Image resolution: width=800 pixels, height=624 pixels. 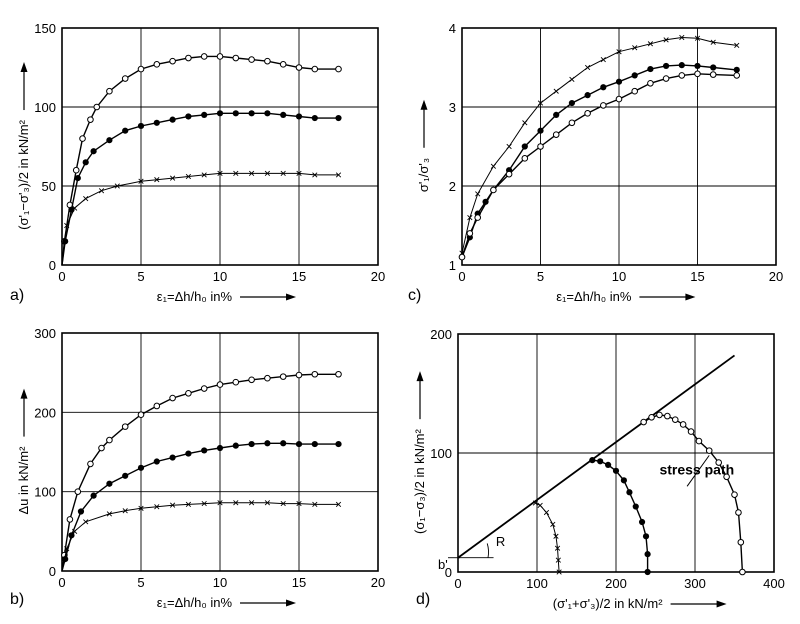 What do you see at coordinates (200, 219) in the screenshot?
I see `series-line-cross` at bounding box center [200, 219].